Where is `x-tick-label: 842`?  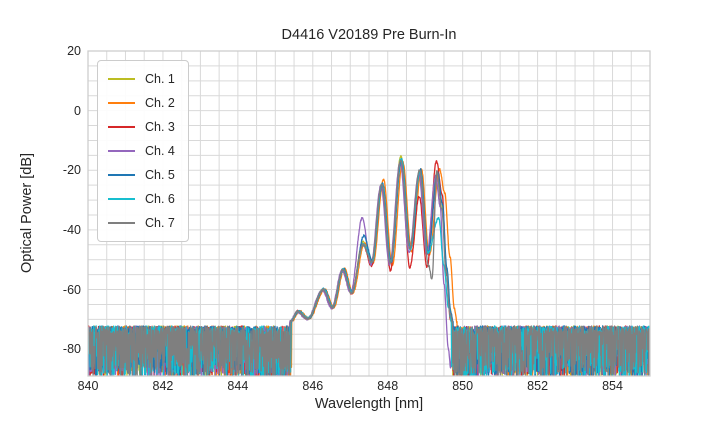
x-tick-label: 842 is located at coordinates (163, 386).